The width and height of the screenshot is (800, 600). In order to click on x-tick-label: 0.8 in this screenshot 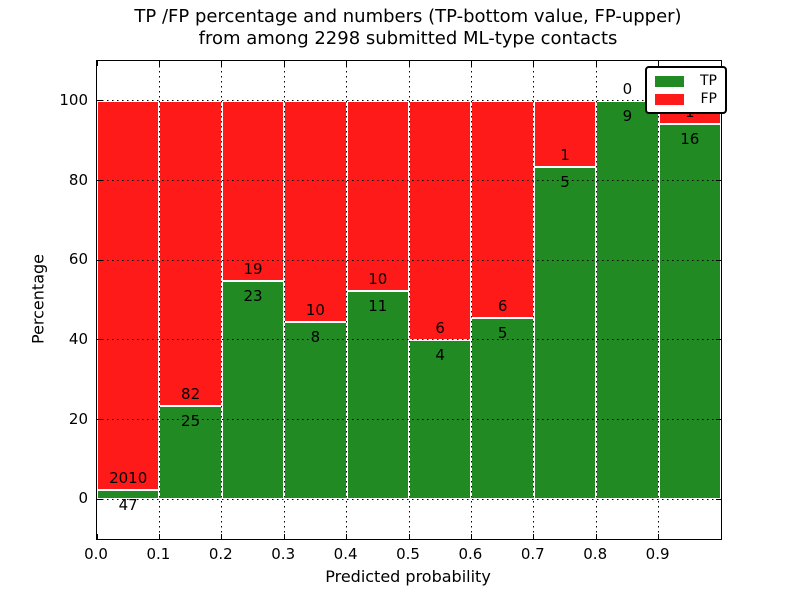, I will do `click(595, 554)`.